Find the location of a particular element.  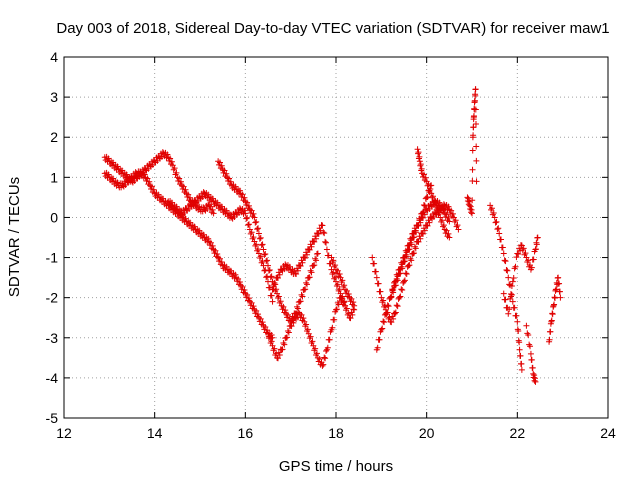

x-tick-label: 14 is located at coordinates (155, 433).